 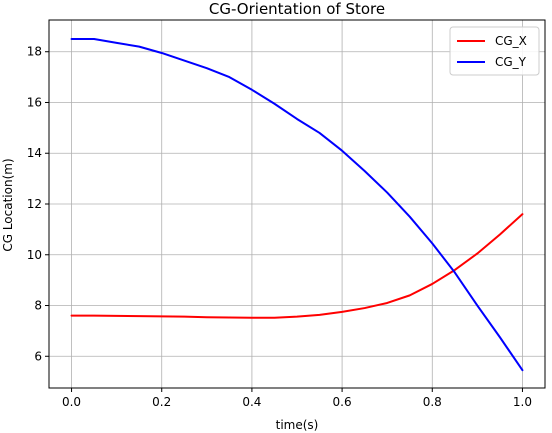 I want to click on y-tick-label: 14, so click(x=34, y=153).